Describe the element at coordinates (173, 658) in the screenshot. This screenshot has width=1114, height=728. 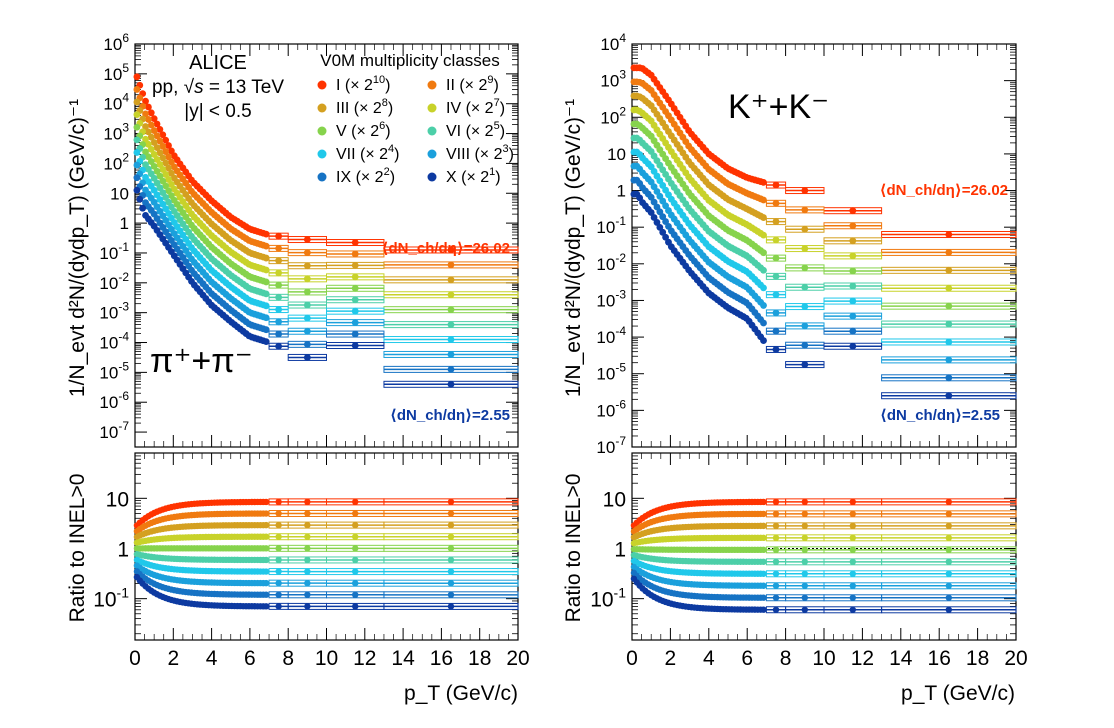
I see `pion-xtick-label: 2` at that location.